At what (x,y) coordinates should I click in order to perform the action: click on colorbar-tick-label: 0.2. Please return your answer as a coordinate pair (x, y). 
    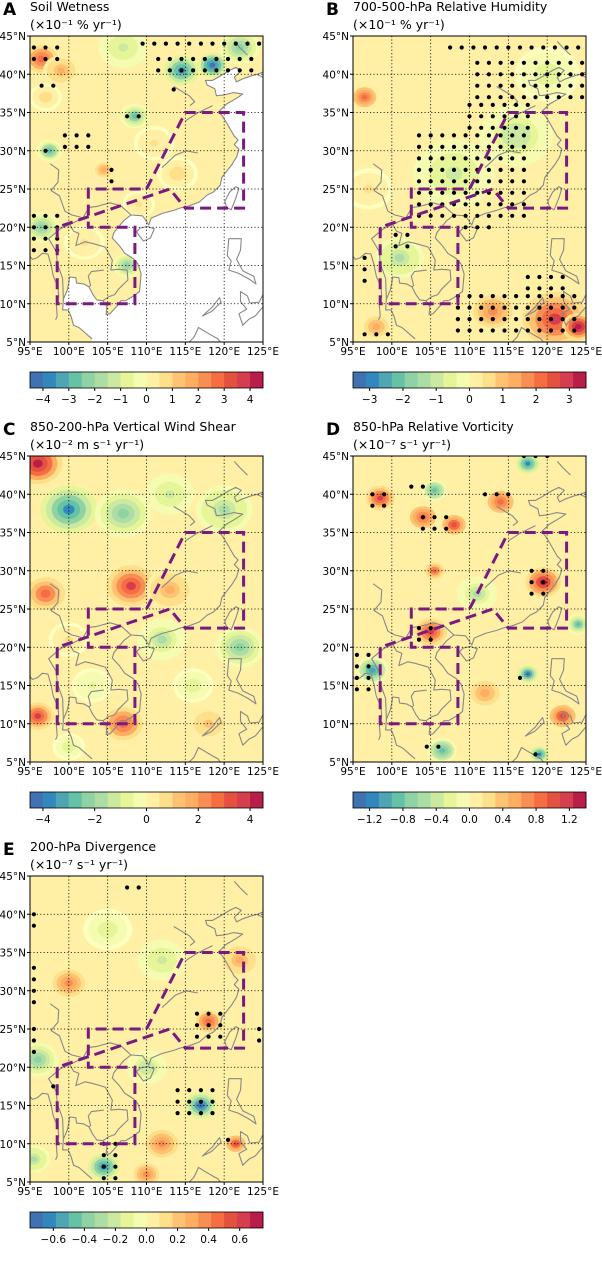
    Looking at the image, I should click on (177, 1240).